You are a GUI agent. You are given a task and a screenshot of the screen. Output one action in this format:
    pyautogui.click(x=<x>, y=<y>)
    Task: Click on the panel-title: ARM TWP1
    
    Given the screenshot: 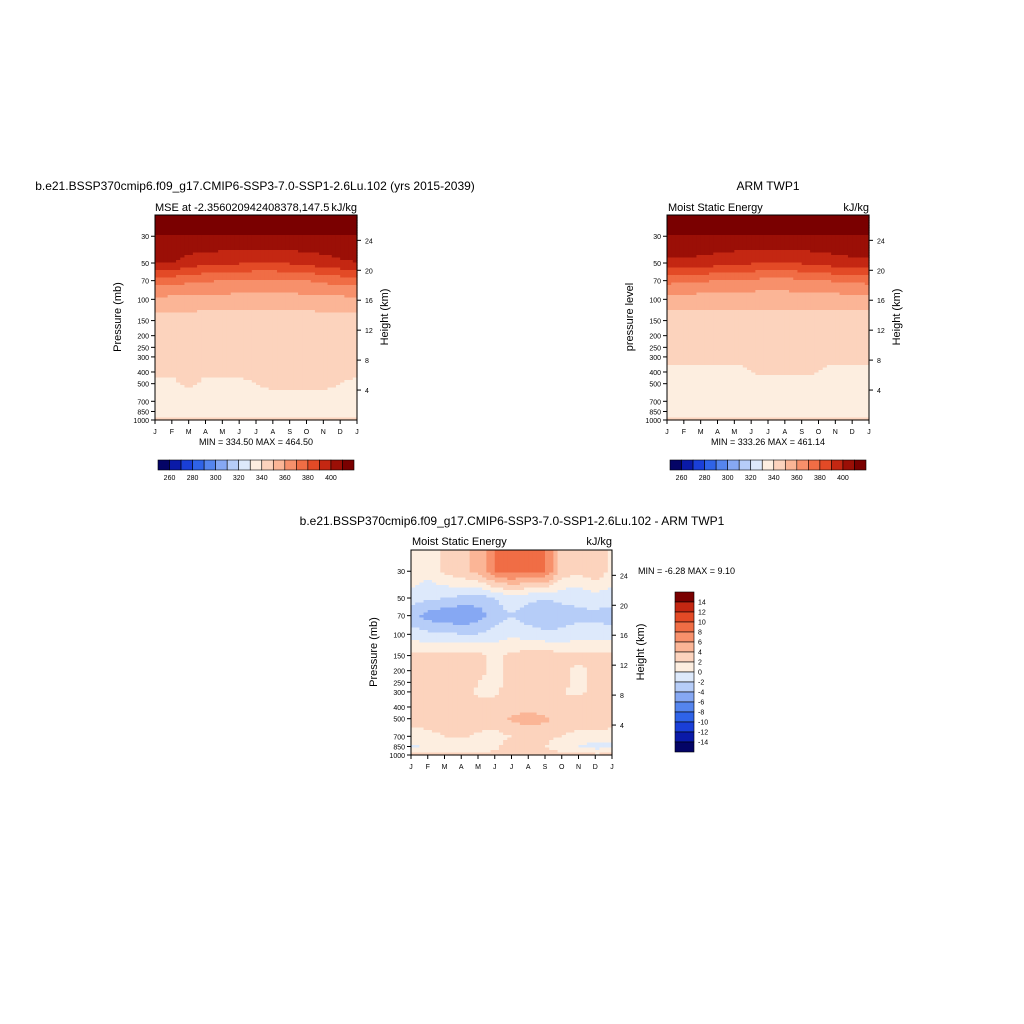 What is the action you would take?
    pyautogui.click(x=767, y=186)
    